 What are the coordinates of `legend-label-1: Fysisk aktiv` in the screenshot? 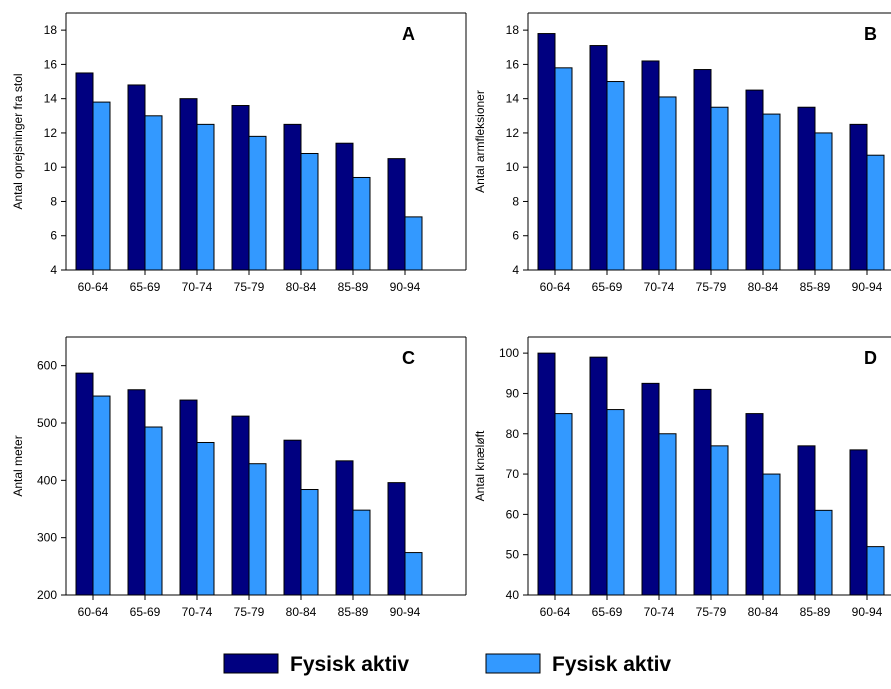 It's located at (349, 664).